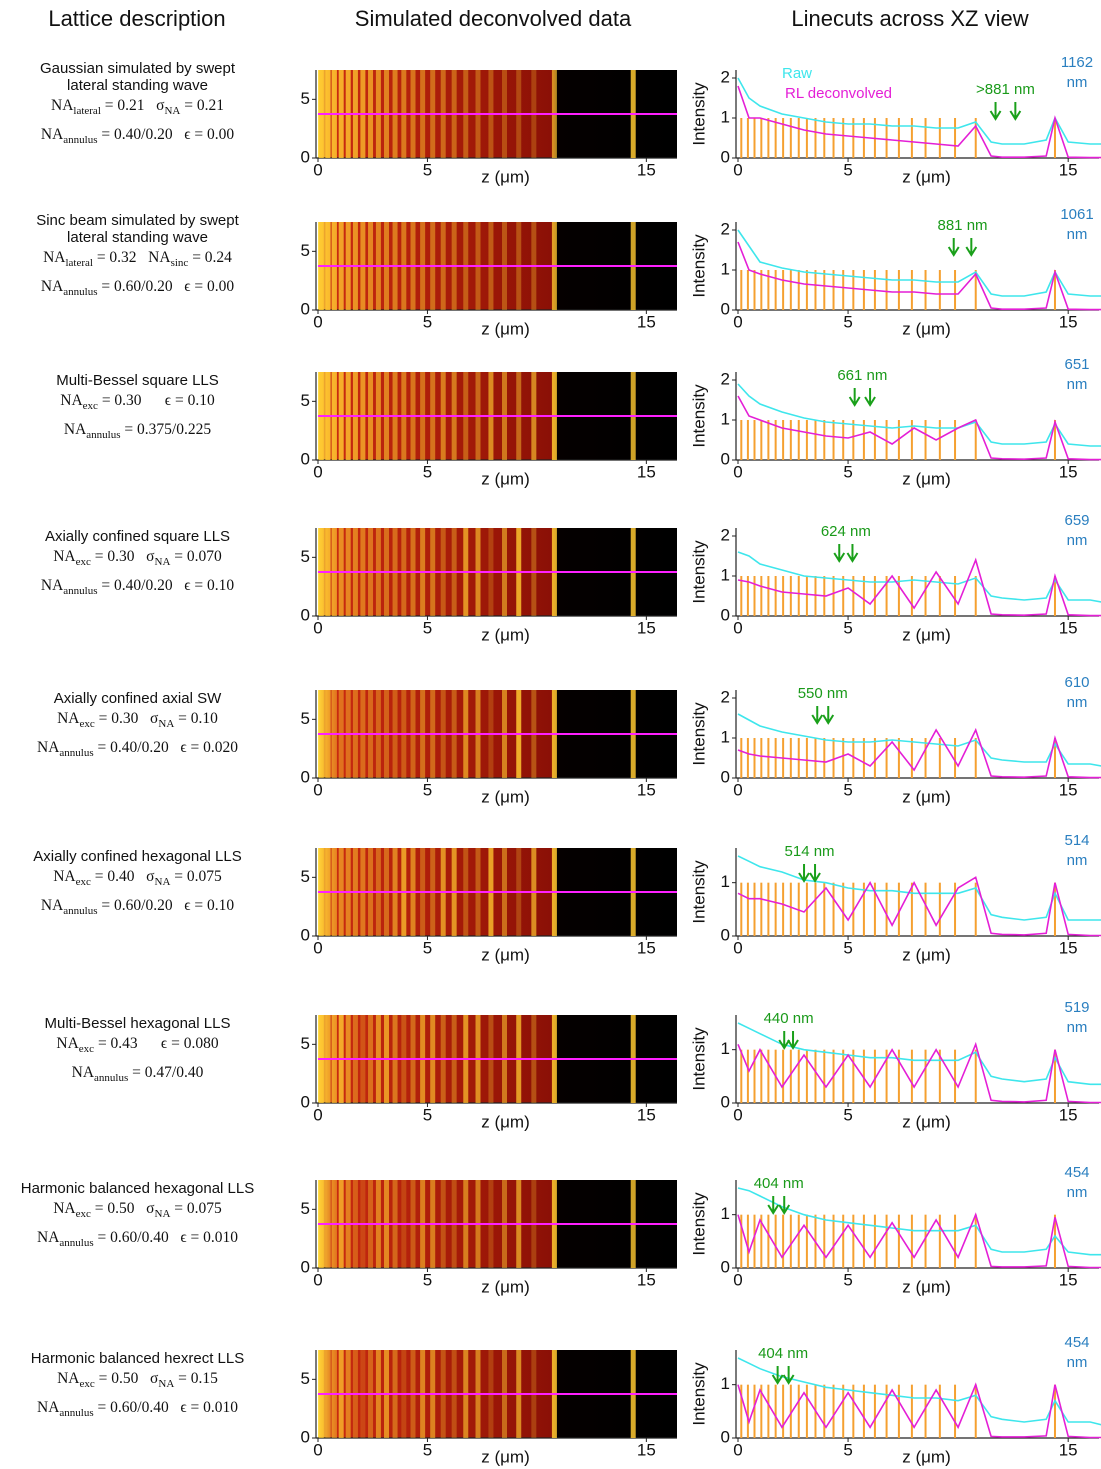 This screenshot has width=1101, height=1469. I want to click on annotation: 404 nm, so click(779, 1183).